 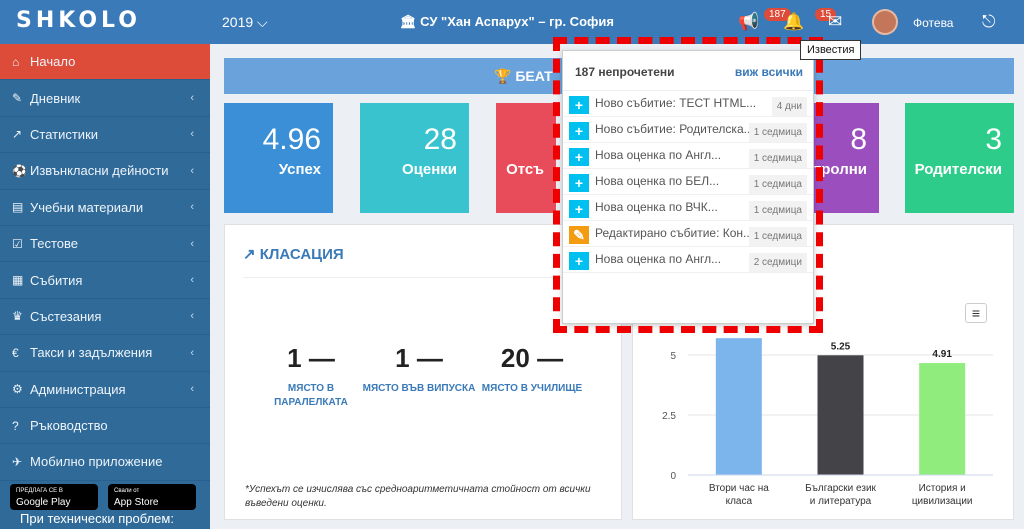 What do you see at coordinates (43, 502) in the screenshot?
I see `google-play-label: Google Play` at bounding box center [43, 502].